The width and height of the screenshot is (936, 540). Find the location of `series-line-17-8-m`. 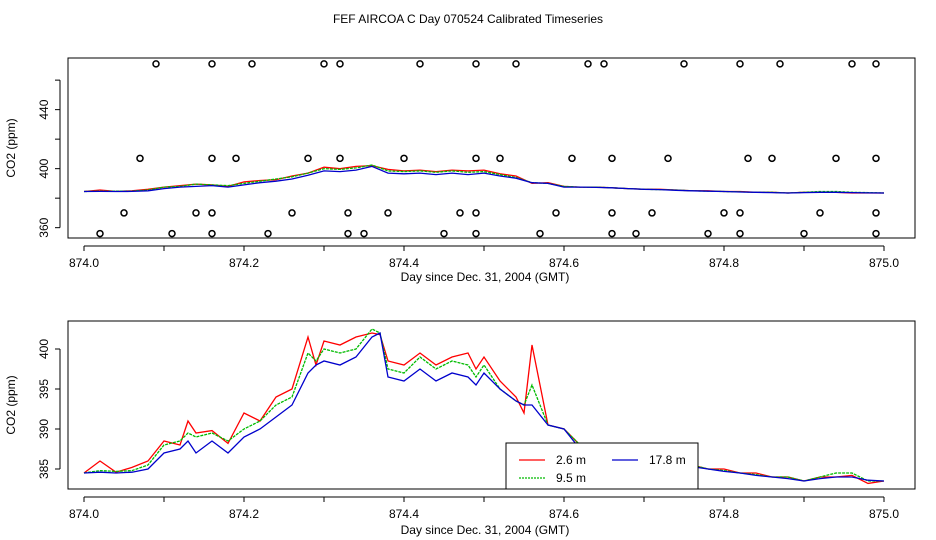

series-line-17-8-m is located at coordinates (484, 179).